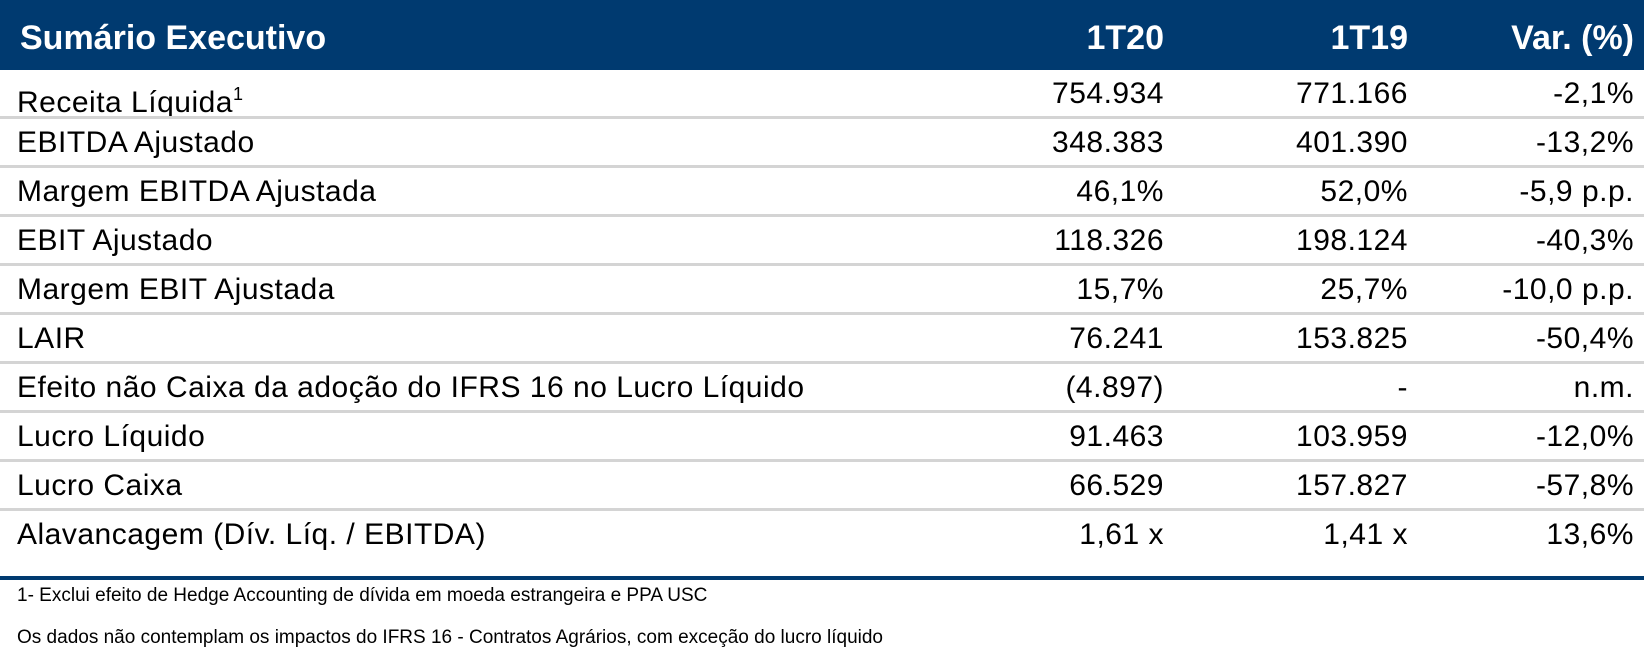 The image size is (1644, 667). What do you see at coordinates (1576, 191) in the screenshot?
I see `value-variation: -5,9 p.p.` at bounding box center [1576, 191].